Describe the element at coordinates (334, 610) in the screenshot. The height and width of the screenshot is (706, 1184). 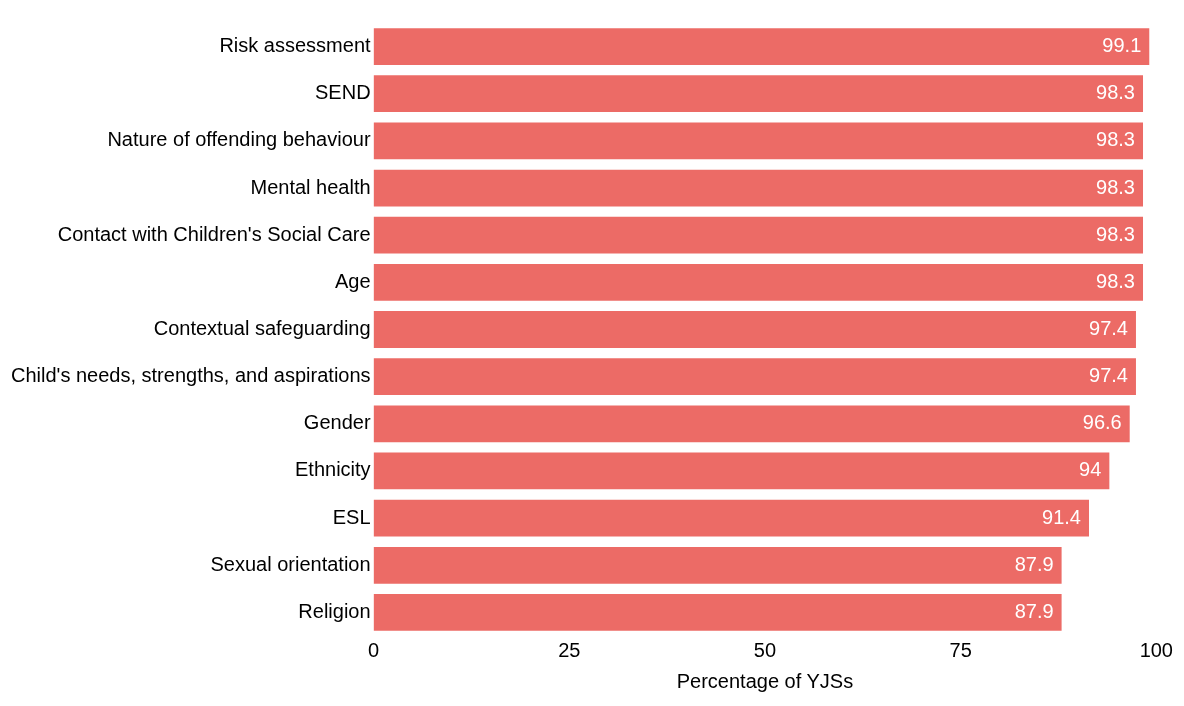
I see `y-tick-label: Religion` at that location.